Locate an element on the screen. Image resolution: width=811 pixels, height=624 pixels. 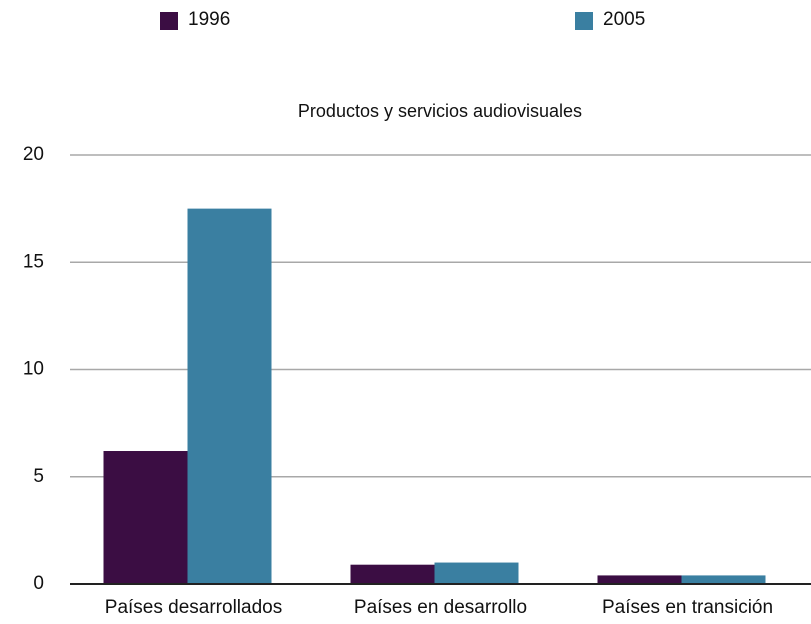
legend-label: 2005 is located at coordinates (624, 19).